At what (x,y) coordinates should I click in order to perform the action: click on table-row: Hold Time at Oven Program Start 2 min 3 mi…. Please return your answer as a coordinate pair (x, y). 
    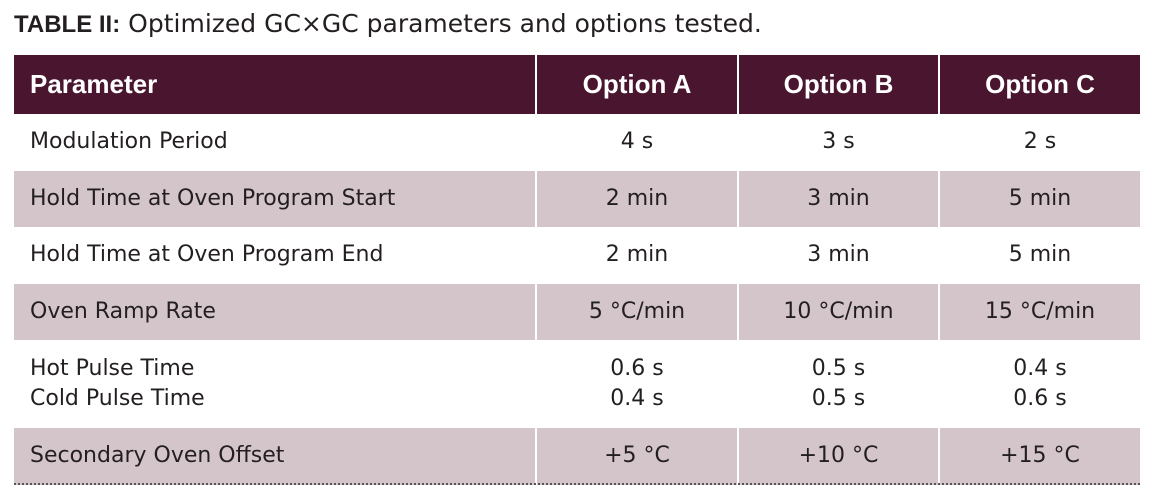
    Looking at the image, I should click on (577, 198).